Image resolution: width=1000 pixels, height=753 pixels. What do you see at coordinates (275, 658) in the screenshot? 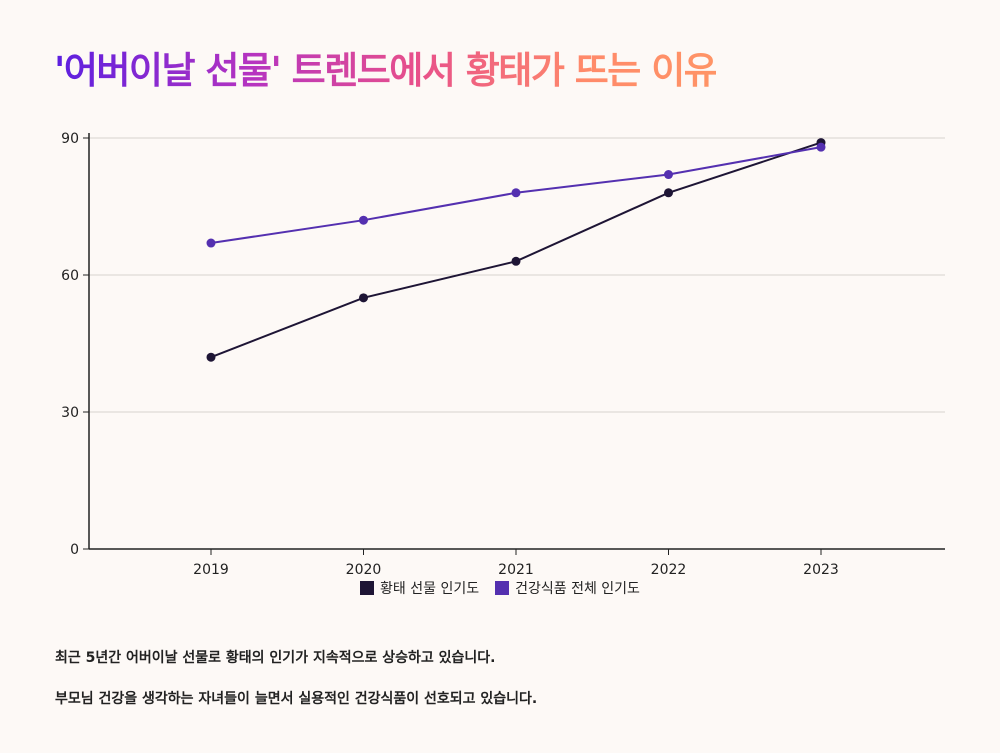
I see `note-1: 최근 5년간 어버이날 선물로 황태의 인기가 지속적으로 상승하고 있습니다.` at bounding box center [275, 658].